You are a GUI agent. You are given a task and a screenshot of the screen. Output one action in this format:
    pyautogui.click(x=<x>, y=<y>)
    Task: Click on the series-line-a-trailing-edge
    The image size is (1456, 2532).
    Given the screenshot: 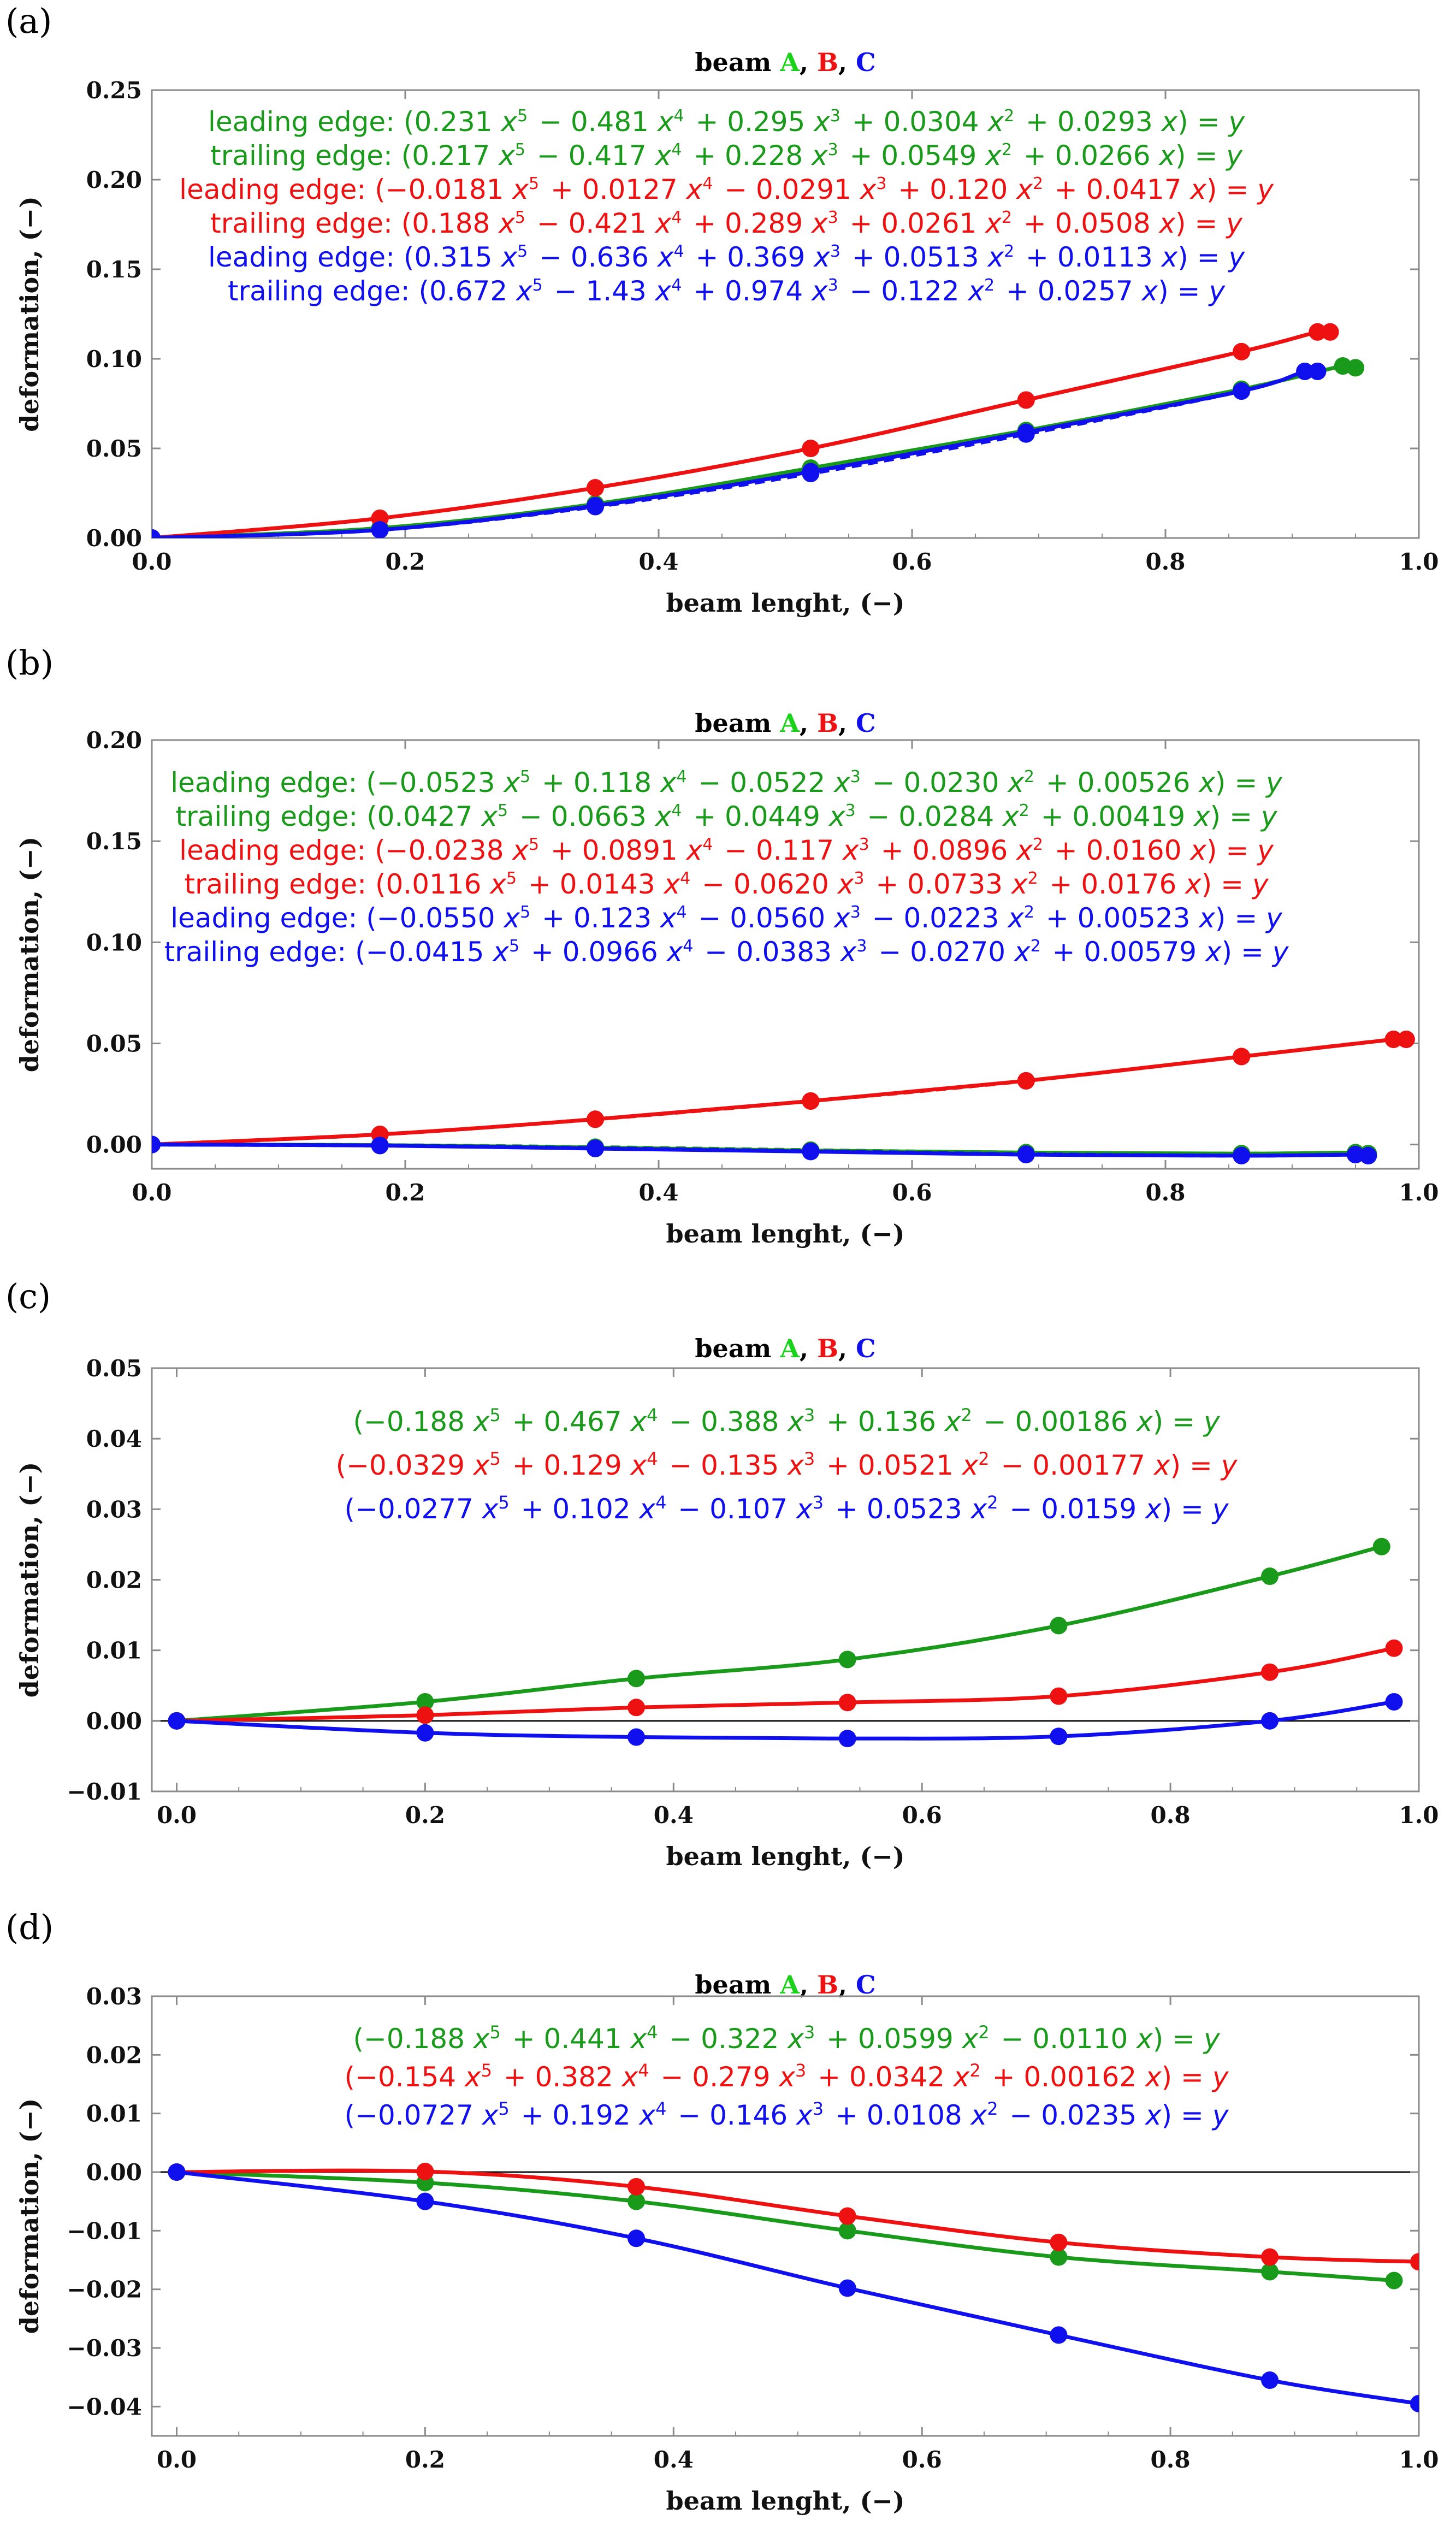 What is the action you would take?
    pyautogui.click(x=755, y=450)
    